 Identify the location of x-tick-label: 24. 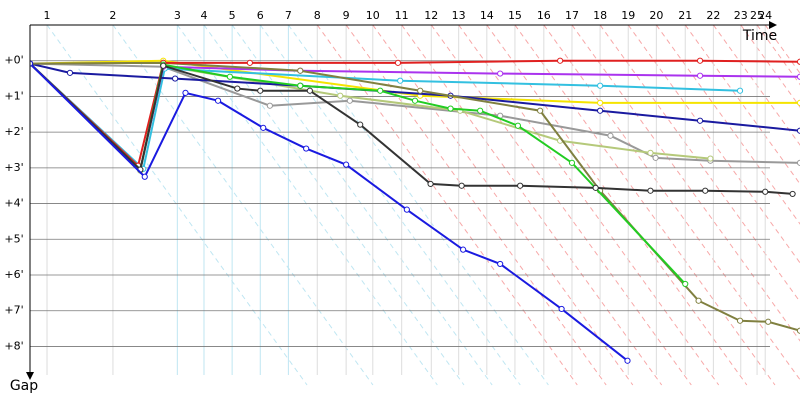
(765, 15).